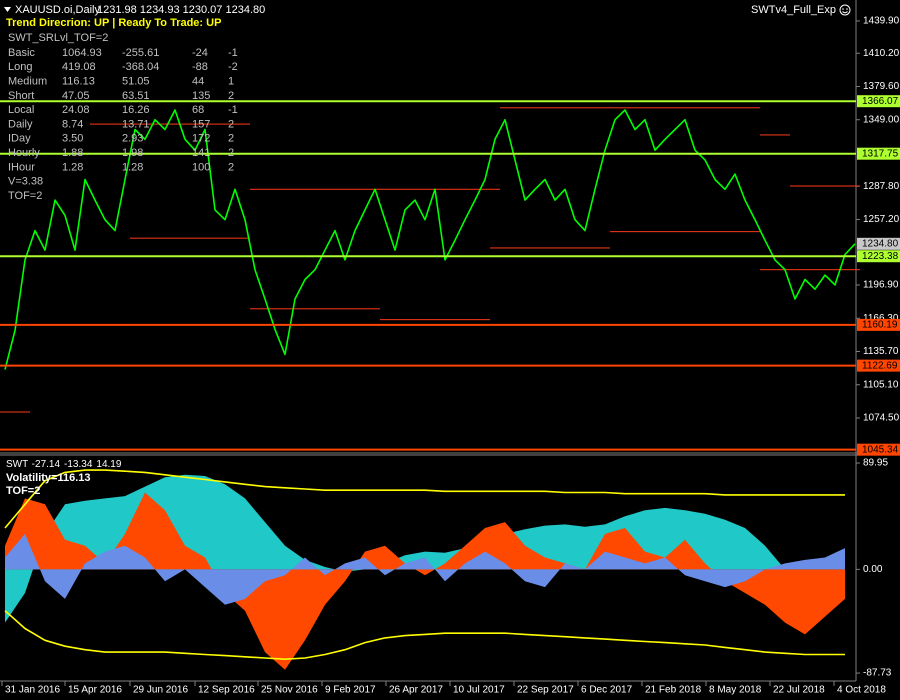  Describe the element at coordinates (140, 67) in the screenshot. I see `table-cell: -368.04` at that location.